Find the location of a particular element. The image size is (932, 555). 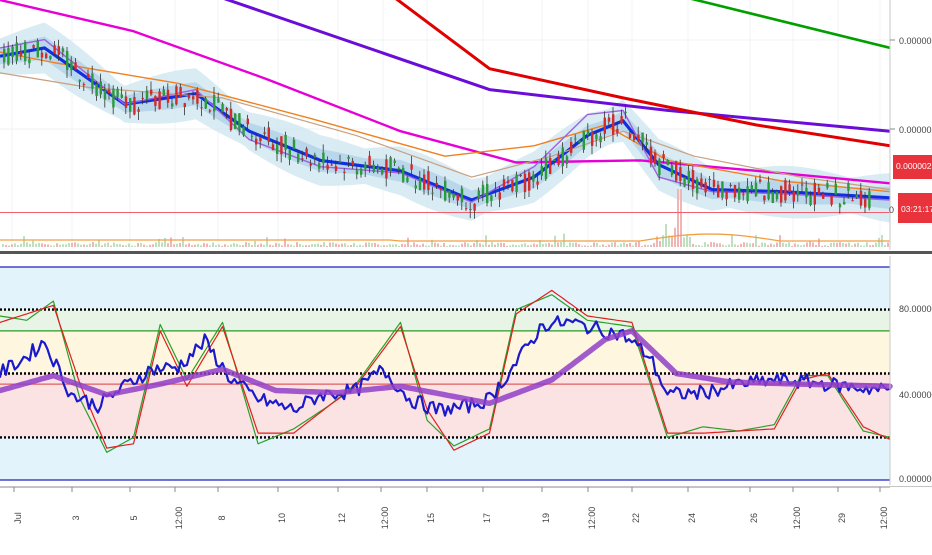

time-tick-label: 12:00 is located at coordinates (385, 518).